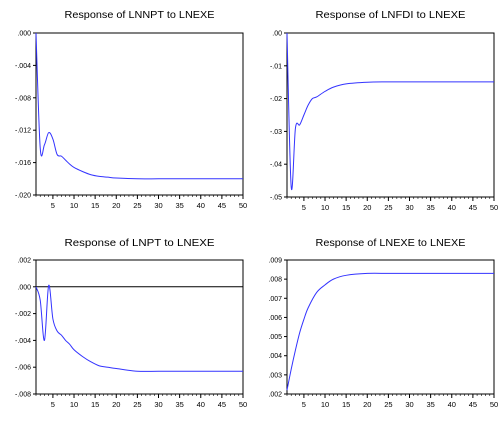  What do you see at coordinates (23, 163) in the screenshot?
I see `y-tick-label: -.016` at bounding box center [23, 163].